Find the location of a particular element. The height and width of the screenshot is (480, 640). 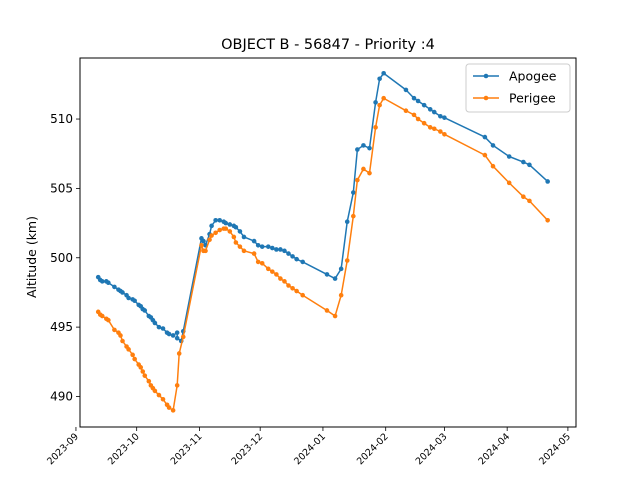

y-tick-label: 505 is located at coordinates (61, 188).